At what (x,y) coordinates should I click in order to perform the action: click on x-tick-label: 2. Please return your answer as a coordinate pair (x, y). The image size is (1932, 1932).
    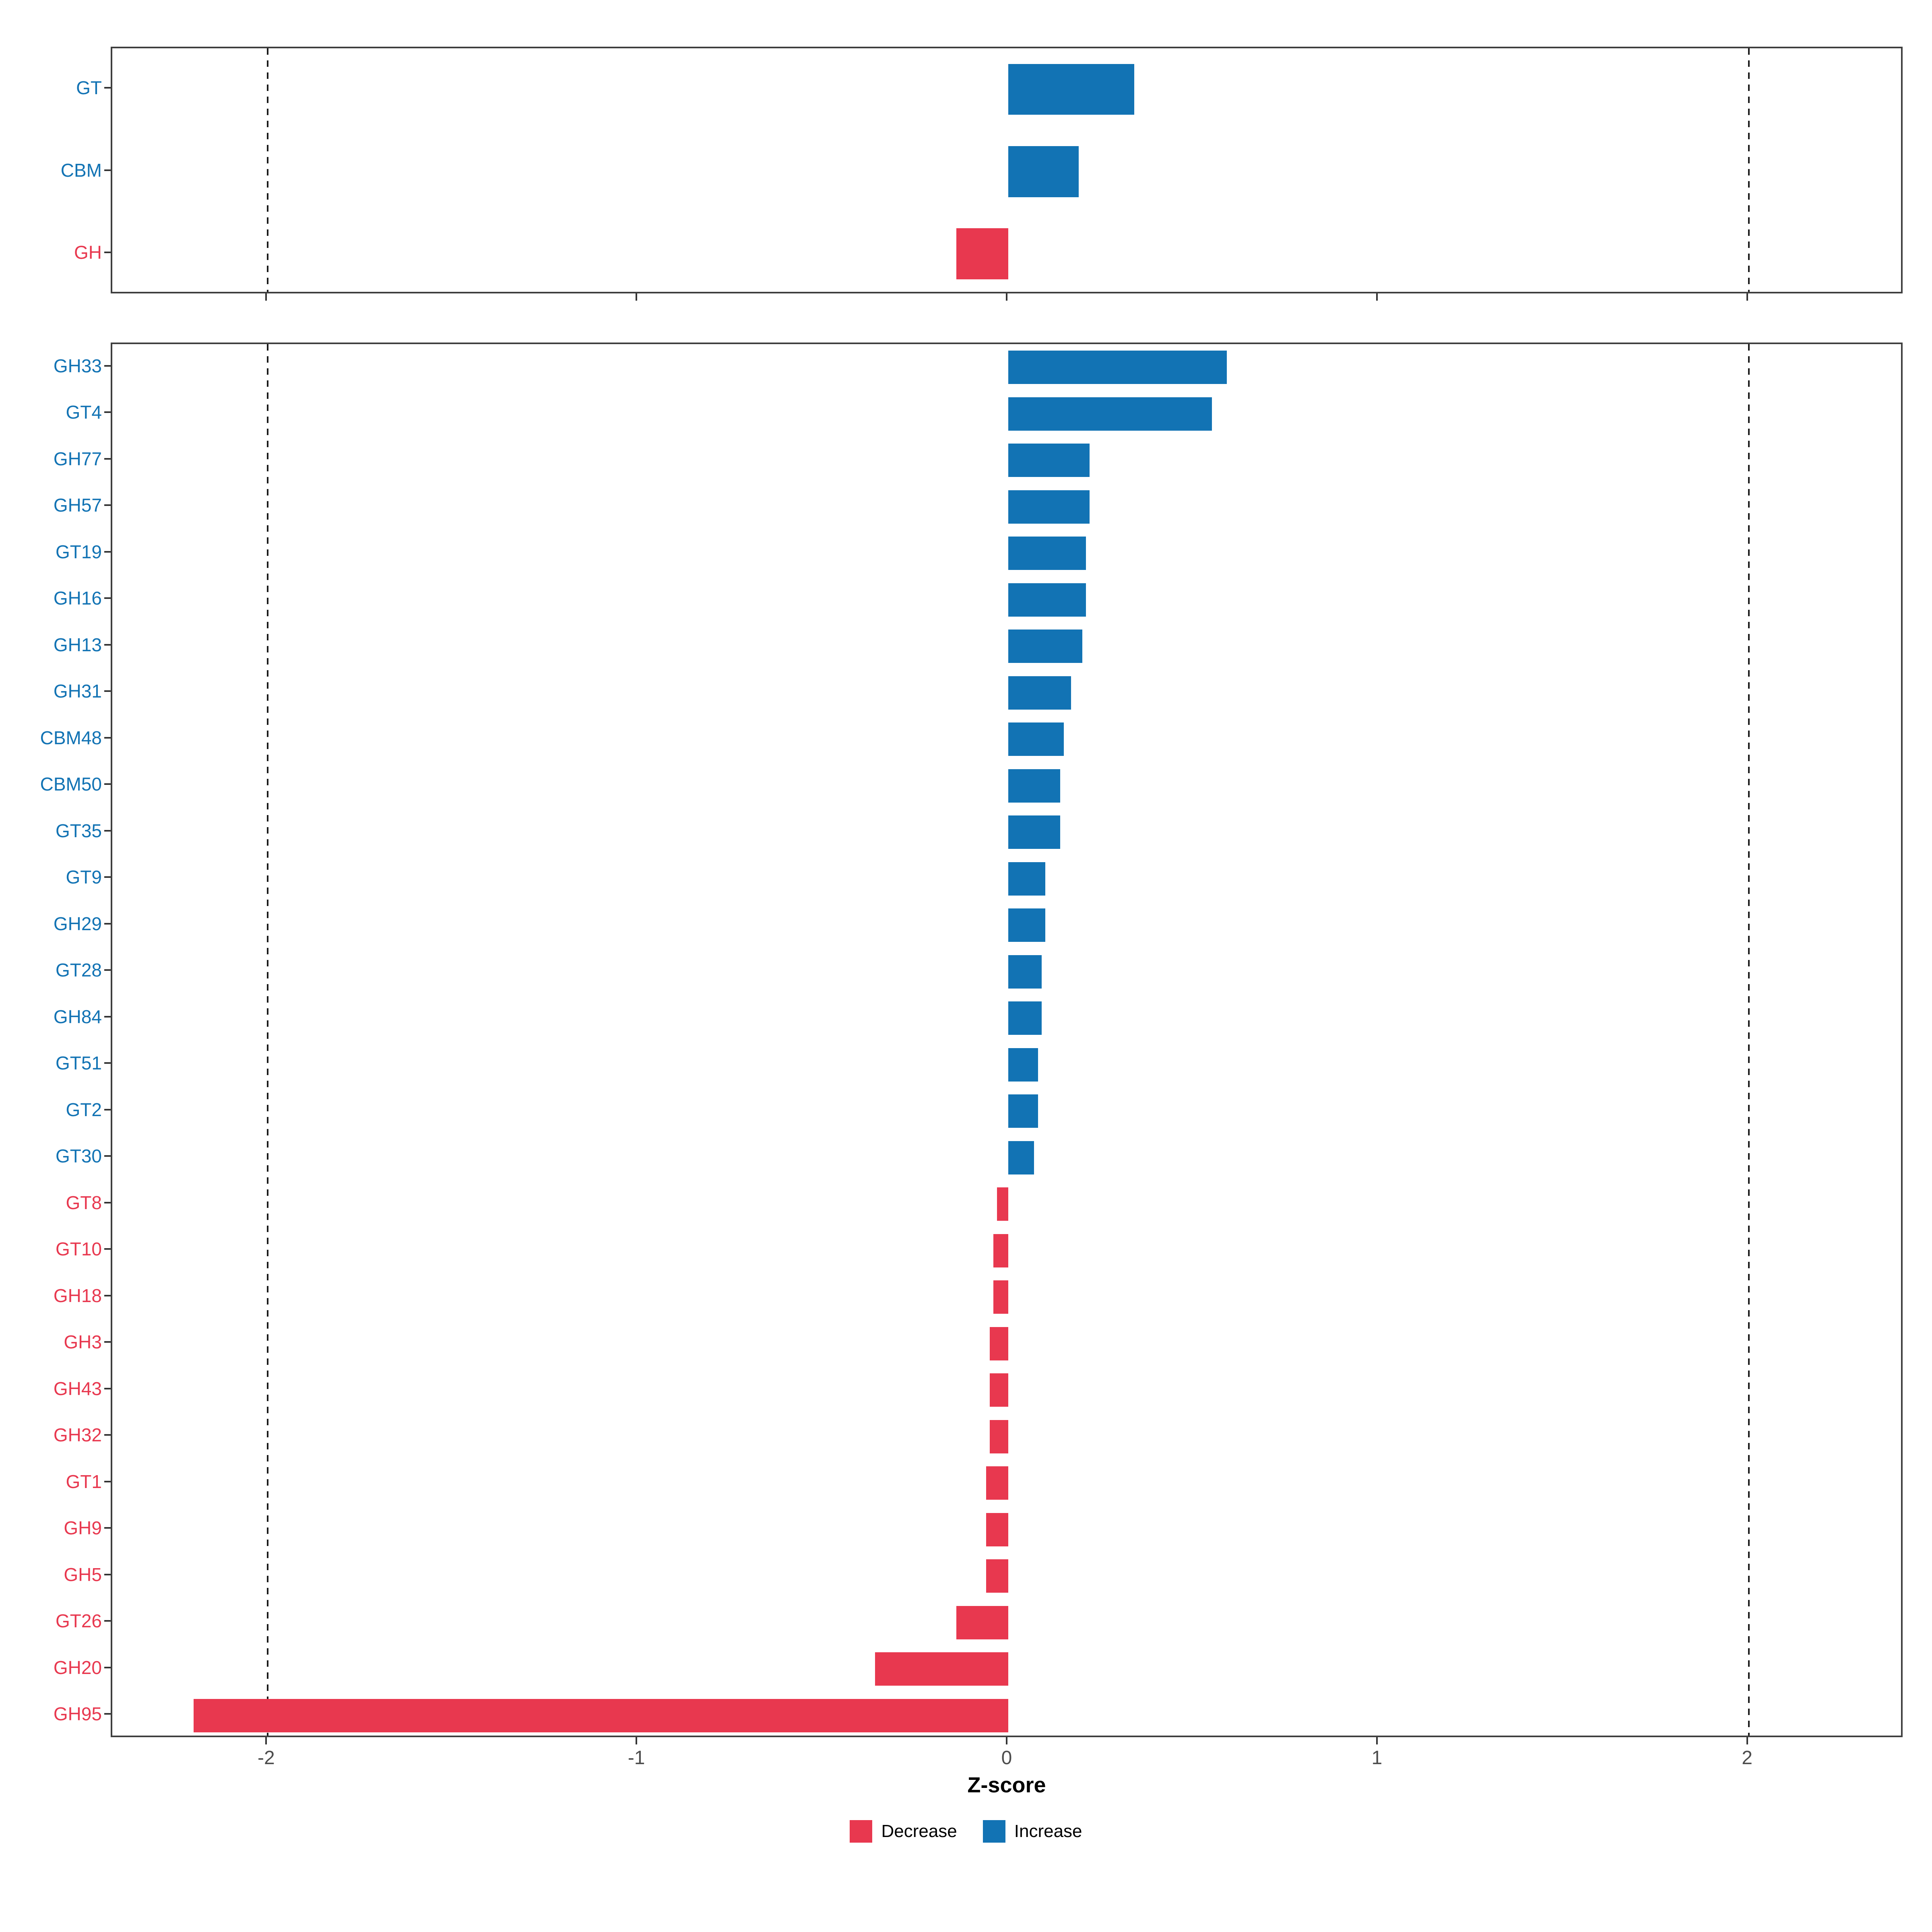
    Looking at the image, I should click on (1747, 1758).